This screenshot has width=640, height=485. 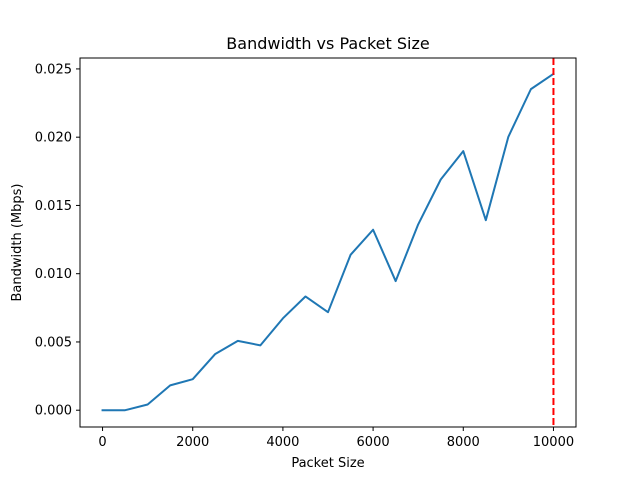 What do you see at coordinates (336, 438) in the screenshot?
I see `x-axis-ticks: 0 2000 4000 6000 8000 10000` at bounding box center [336, 438].